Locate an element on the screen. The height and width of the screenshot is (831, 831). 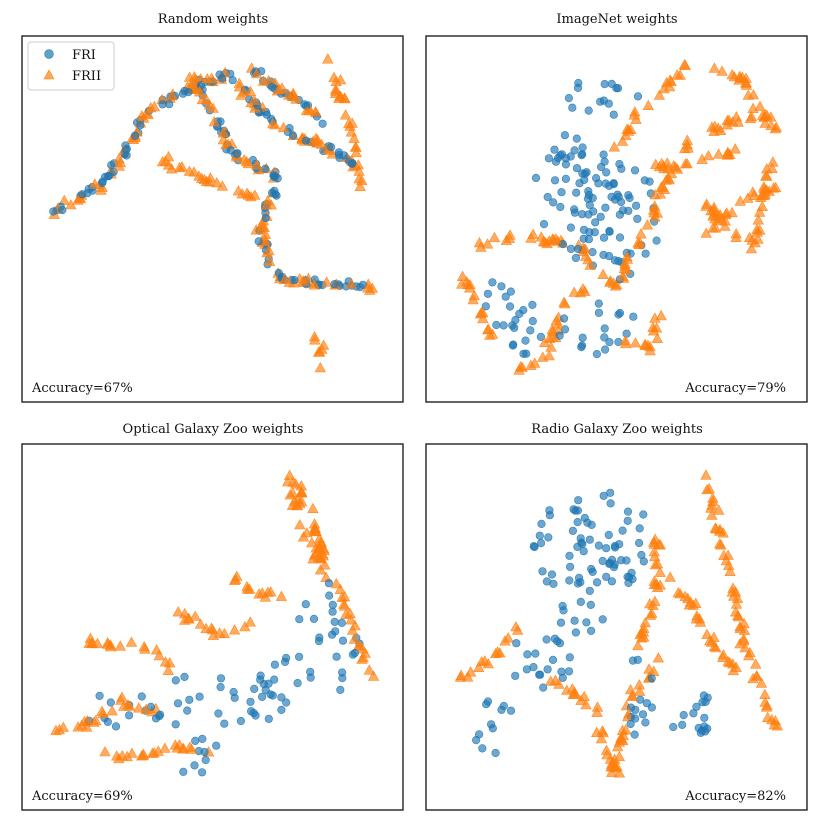
panel-title: Radio Galaxy Zoo weights is located at coordinates (617, 429).